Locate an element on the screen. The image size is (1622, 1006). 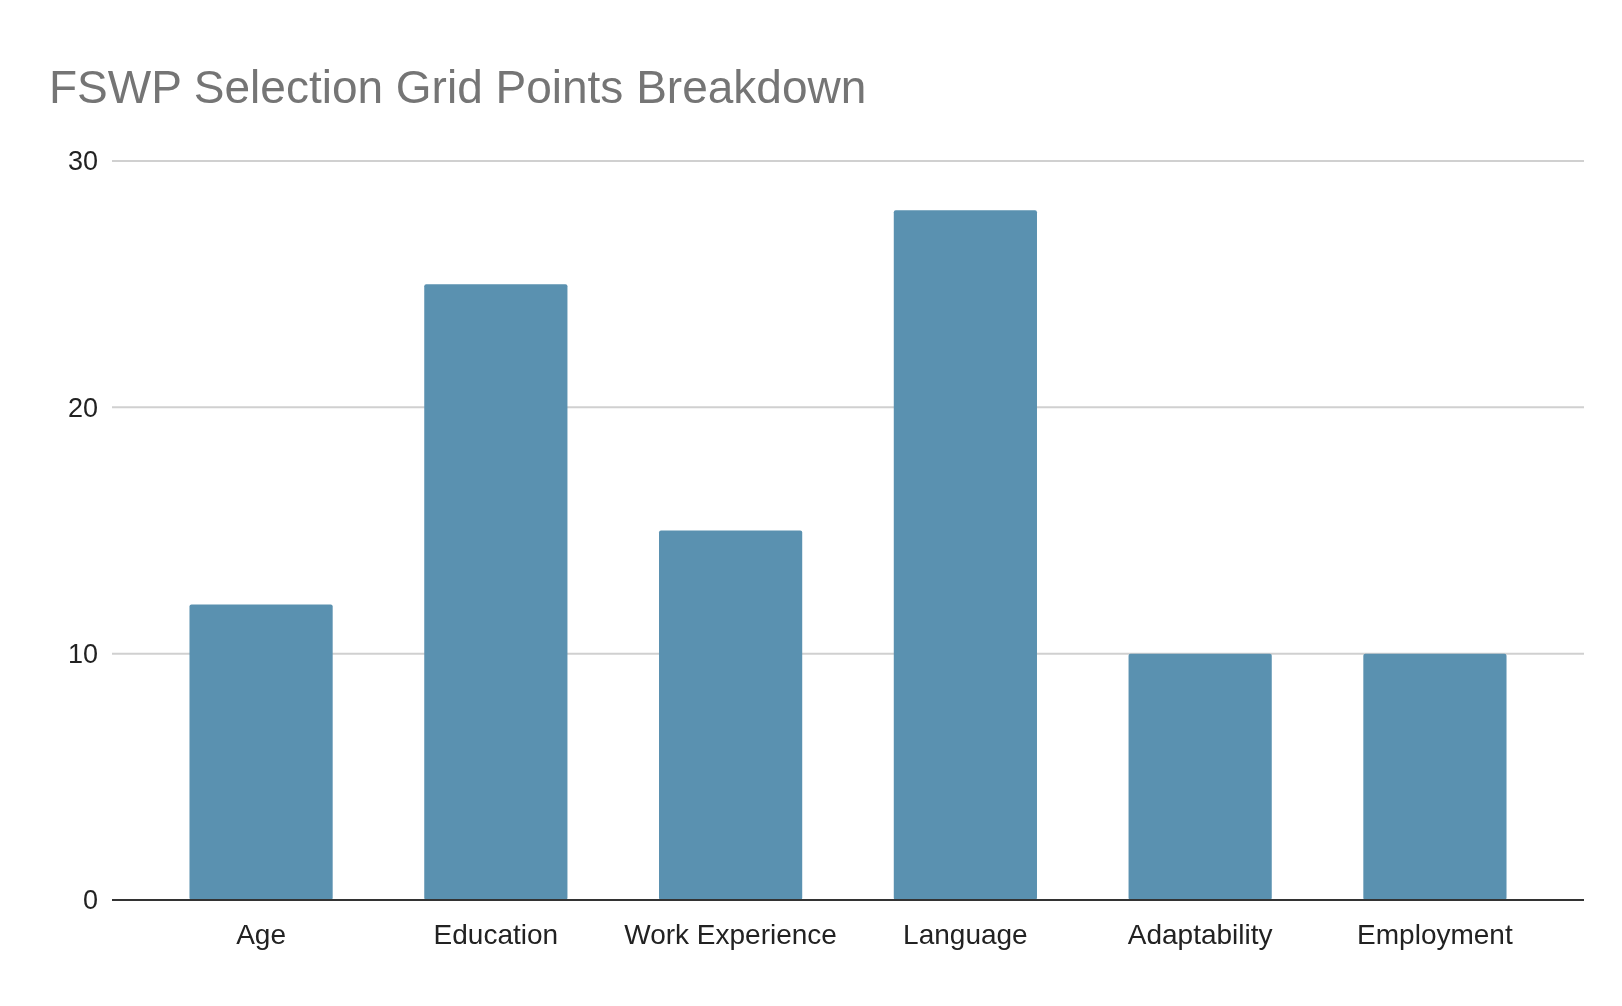
x-tick-label: Language is located at coordinates (965, 934).